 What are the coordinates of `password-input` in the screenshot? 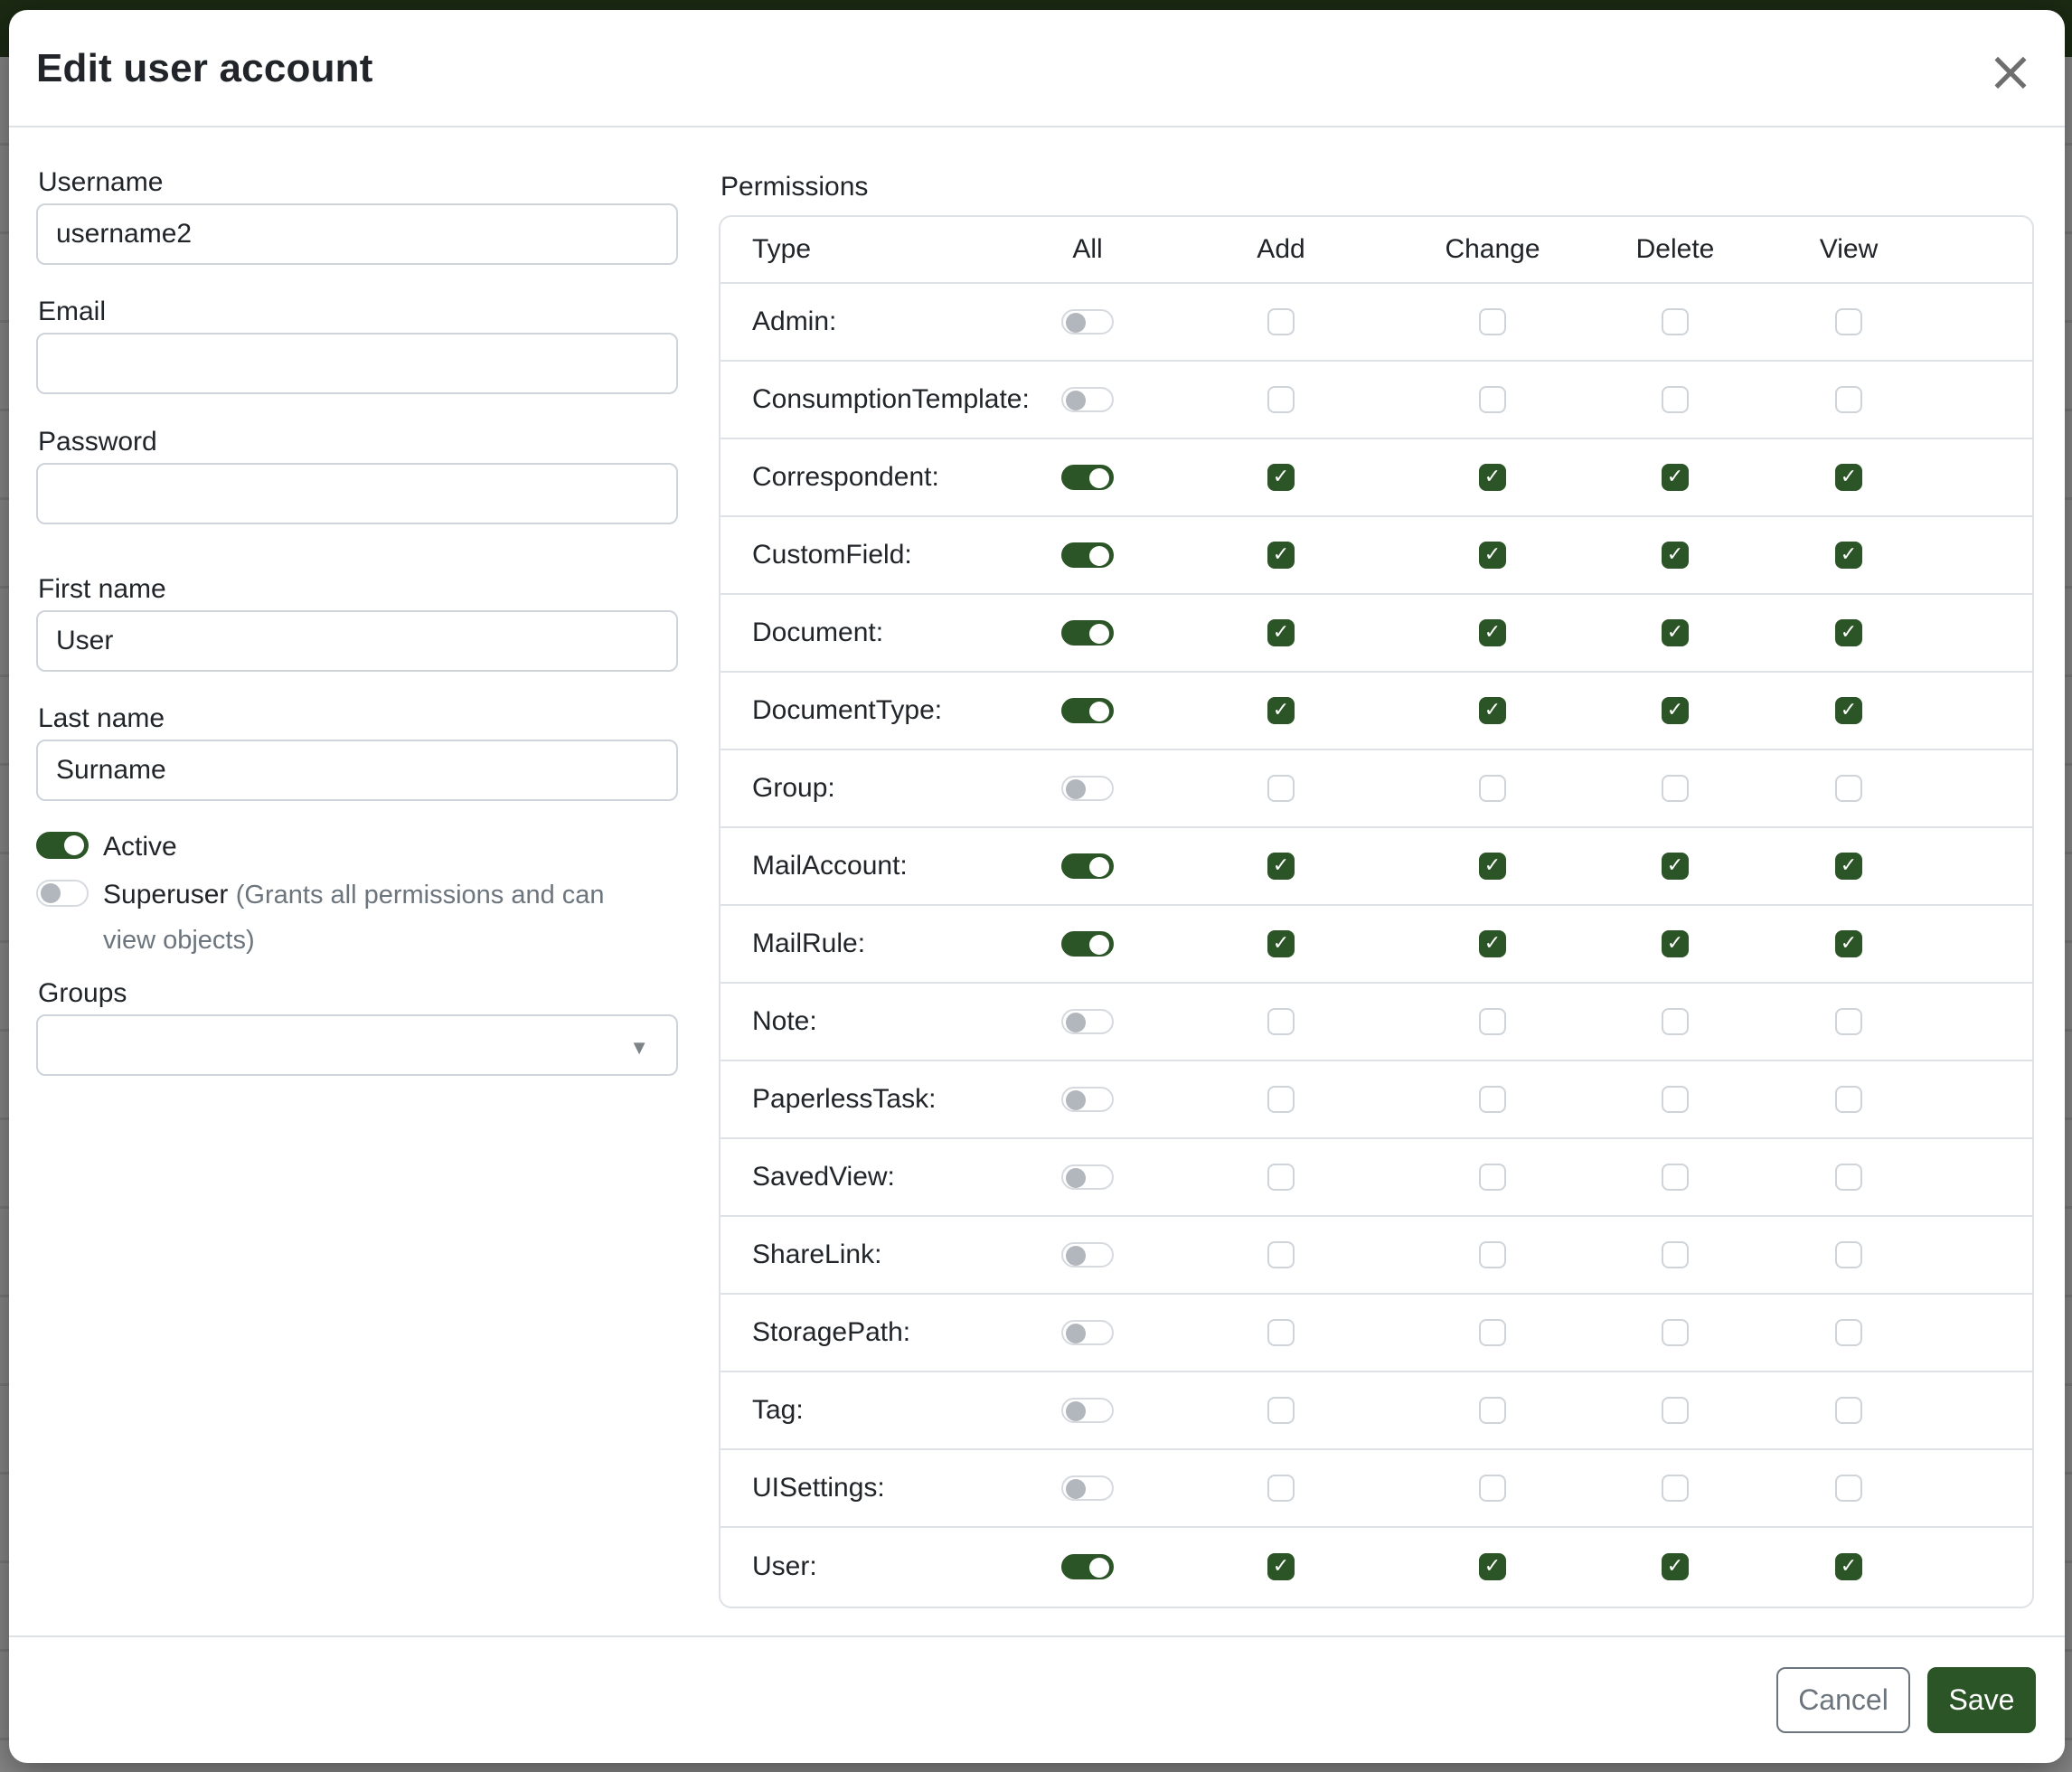 It's located at (357, 493).